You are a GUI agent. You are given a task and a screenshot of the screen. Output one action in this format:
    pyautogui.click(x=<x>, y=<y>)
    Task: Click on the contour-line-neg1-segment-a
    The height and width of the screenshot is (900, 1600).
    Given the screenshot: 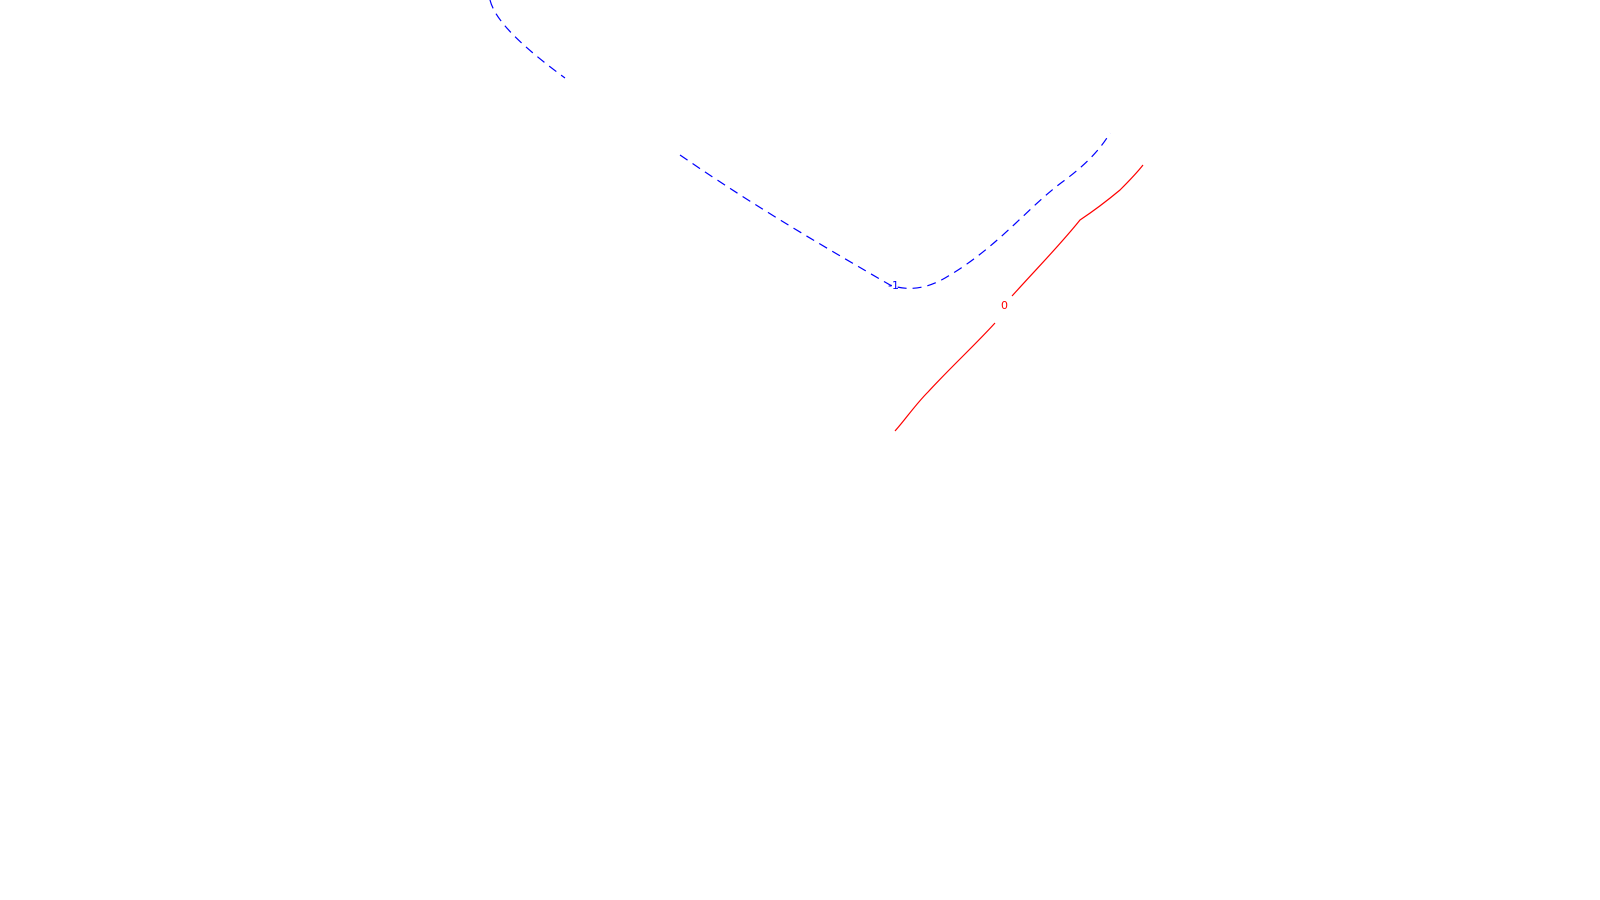 What is the action you would take?
    pyautogui.click(x=527, y=39)
    